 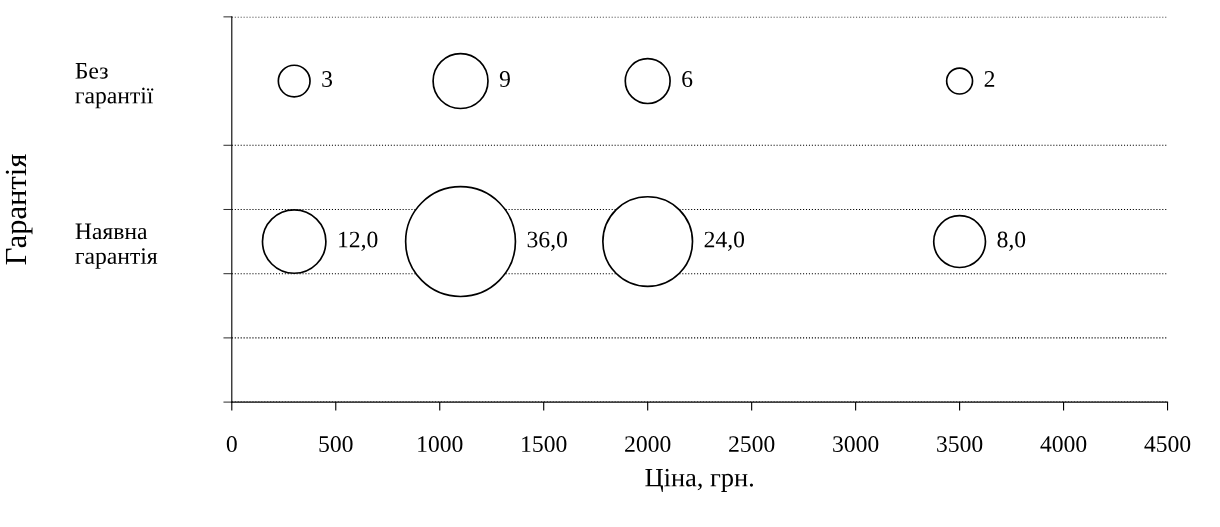 What do you see at coordinates (116, 246) in the screenshot?
I see `y-tick-label: Наявна гарантія` at bounding box center [116, 246].